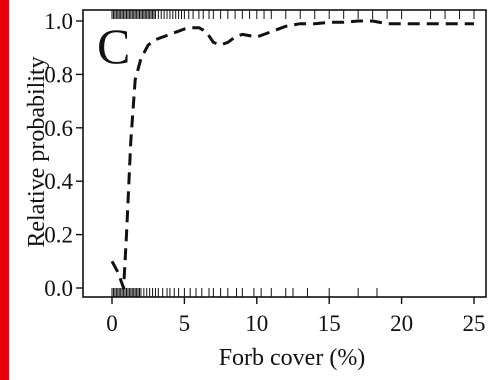 The image size is (494, 380). I want to click on y-tick-label: 0.6, so click(58, 128).